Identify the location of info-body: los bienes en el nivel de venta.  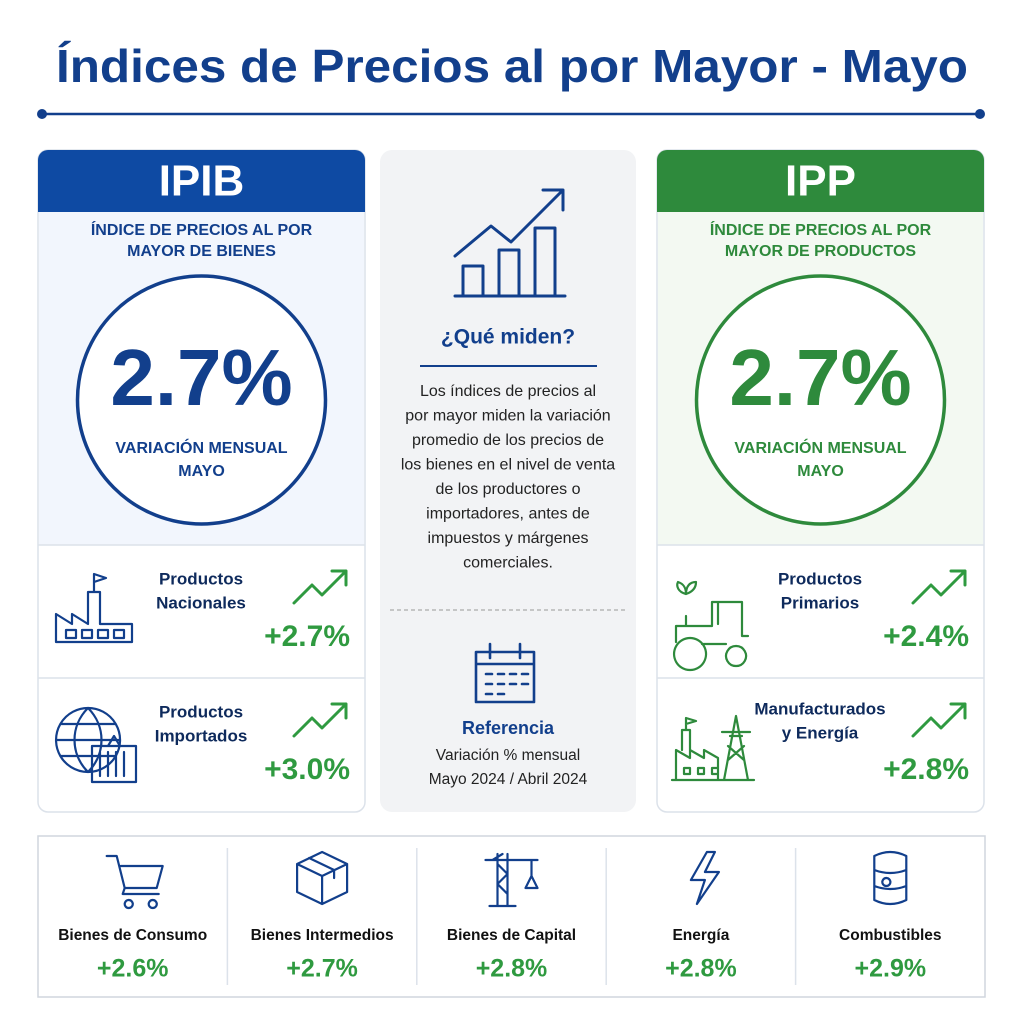
(508, 465).